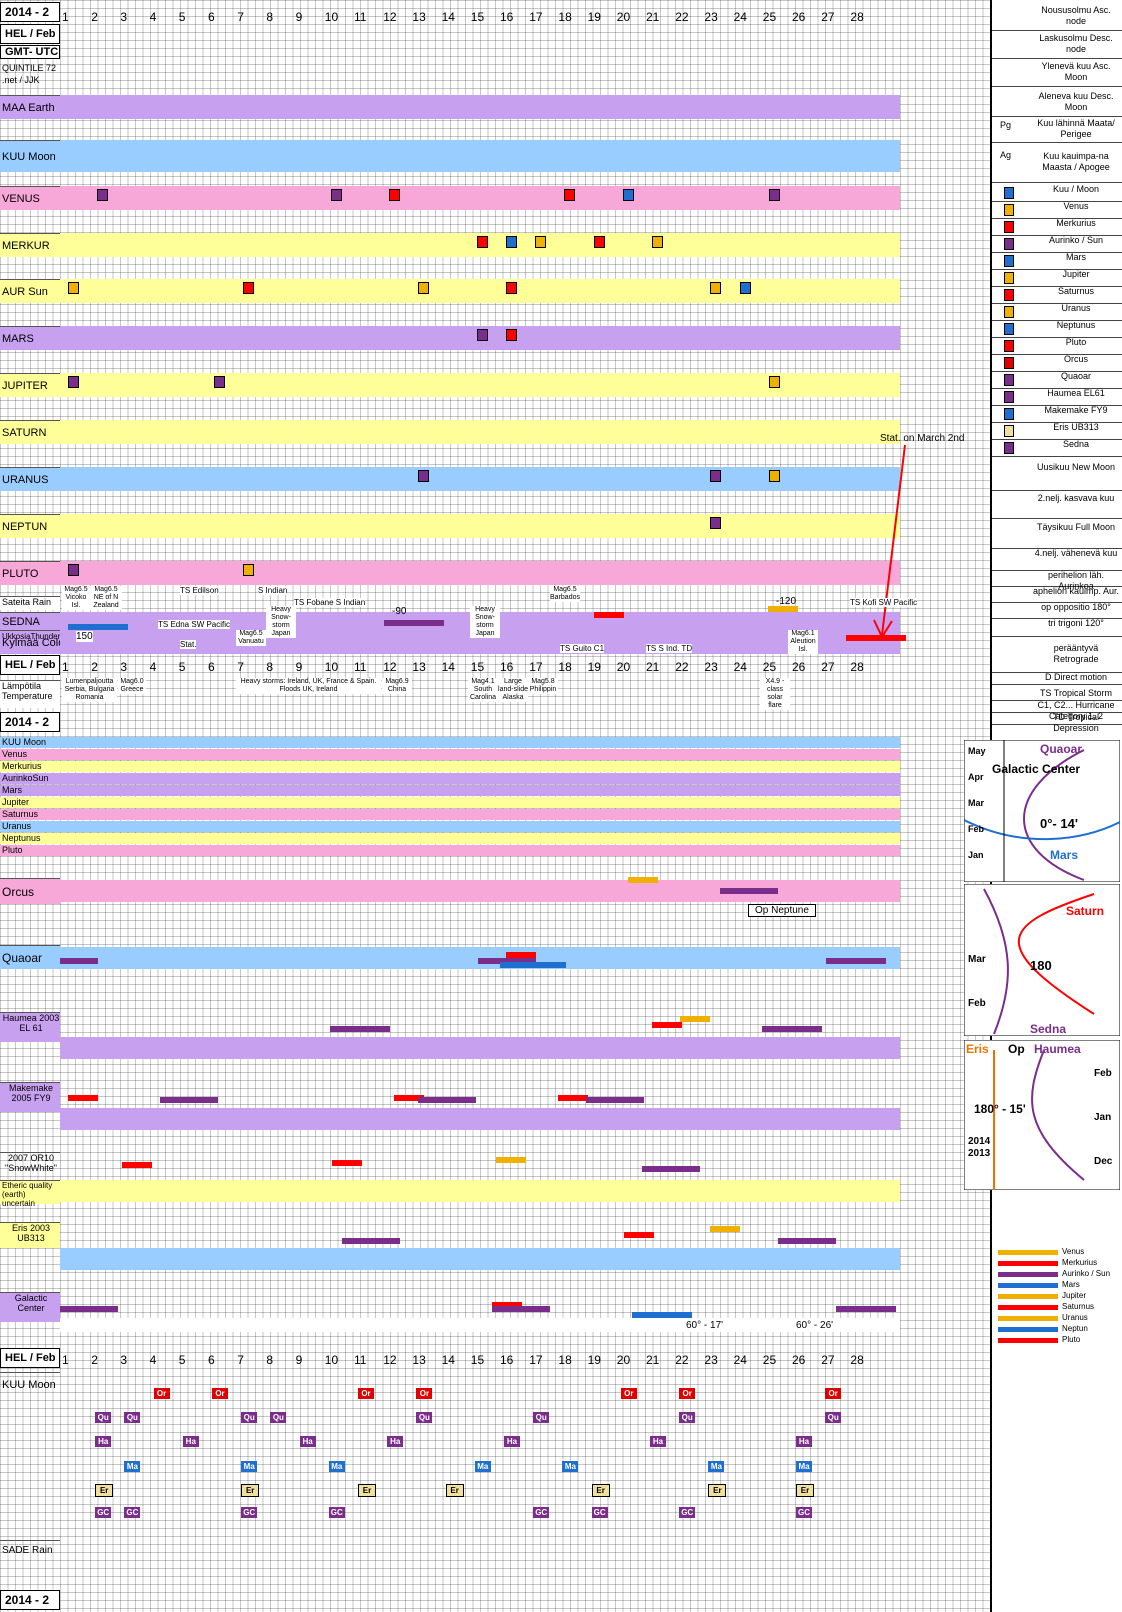  I want to click on label-sedna: SEDNA, so click(30, 621).